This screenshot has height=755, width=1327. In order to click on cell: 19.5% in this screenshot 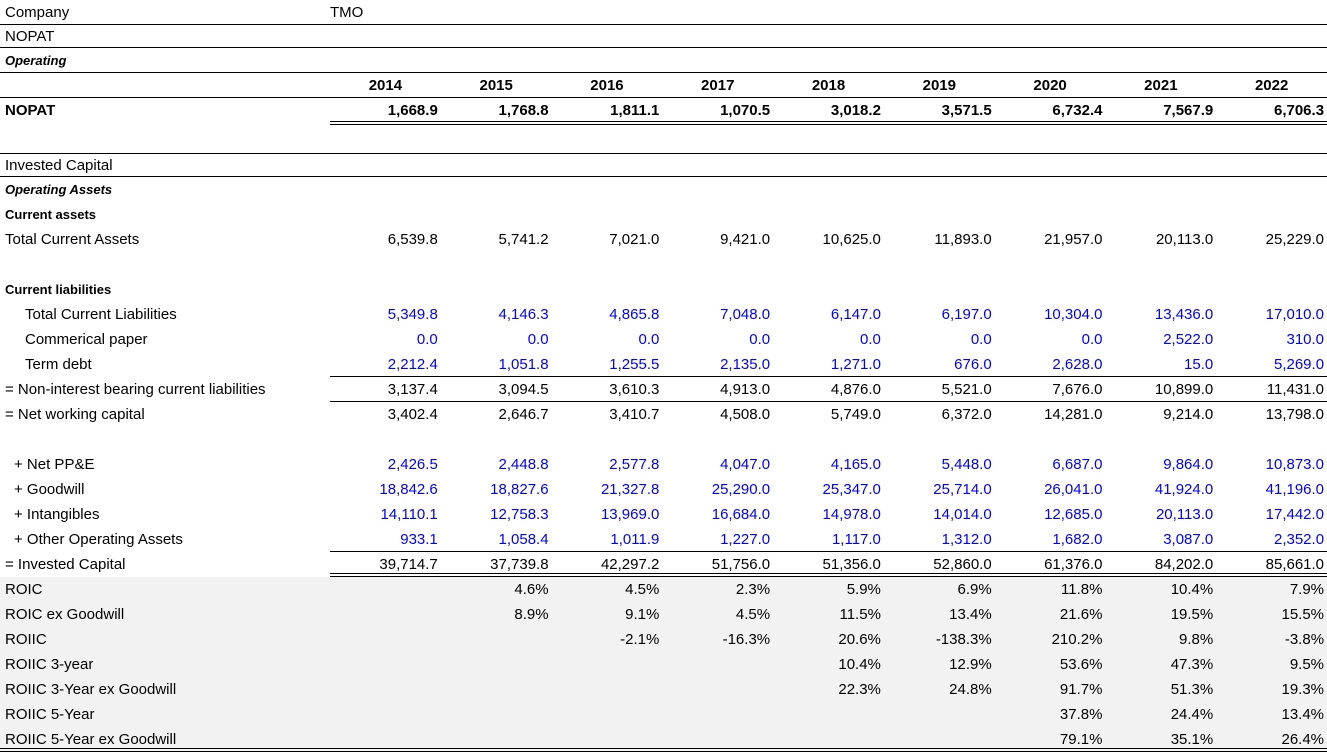, I will do `click(1192, 614)`.